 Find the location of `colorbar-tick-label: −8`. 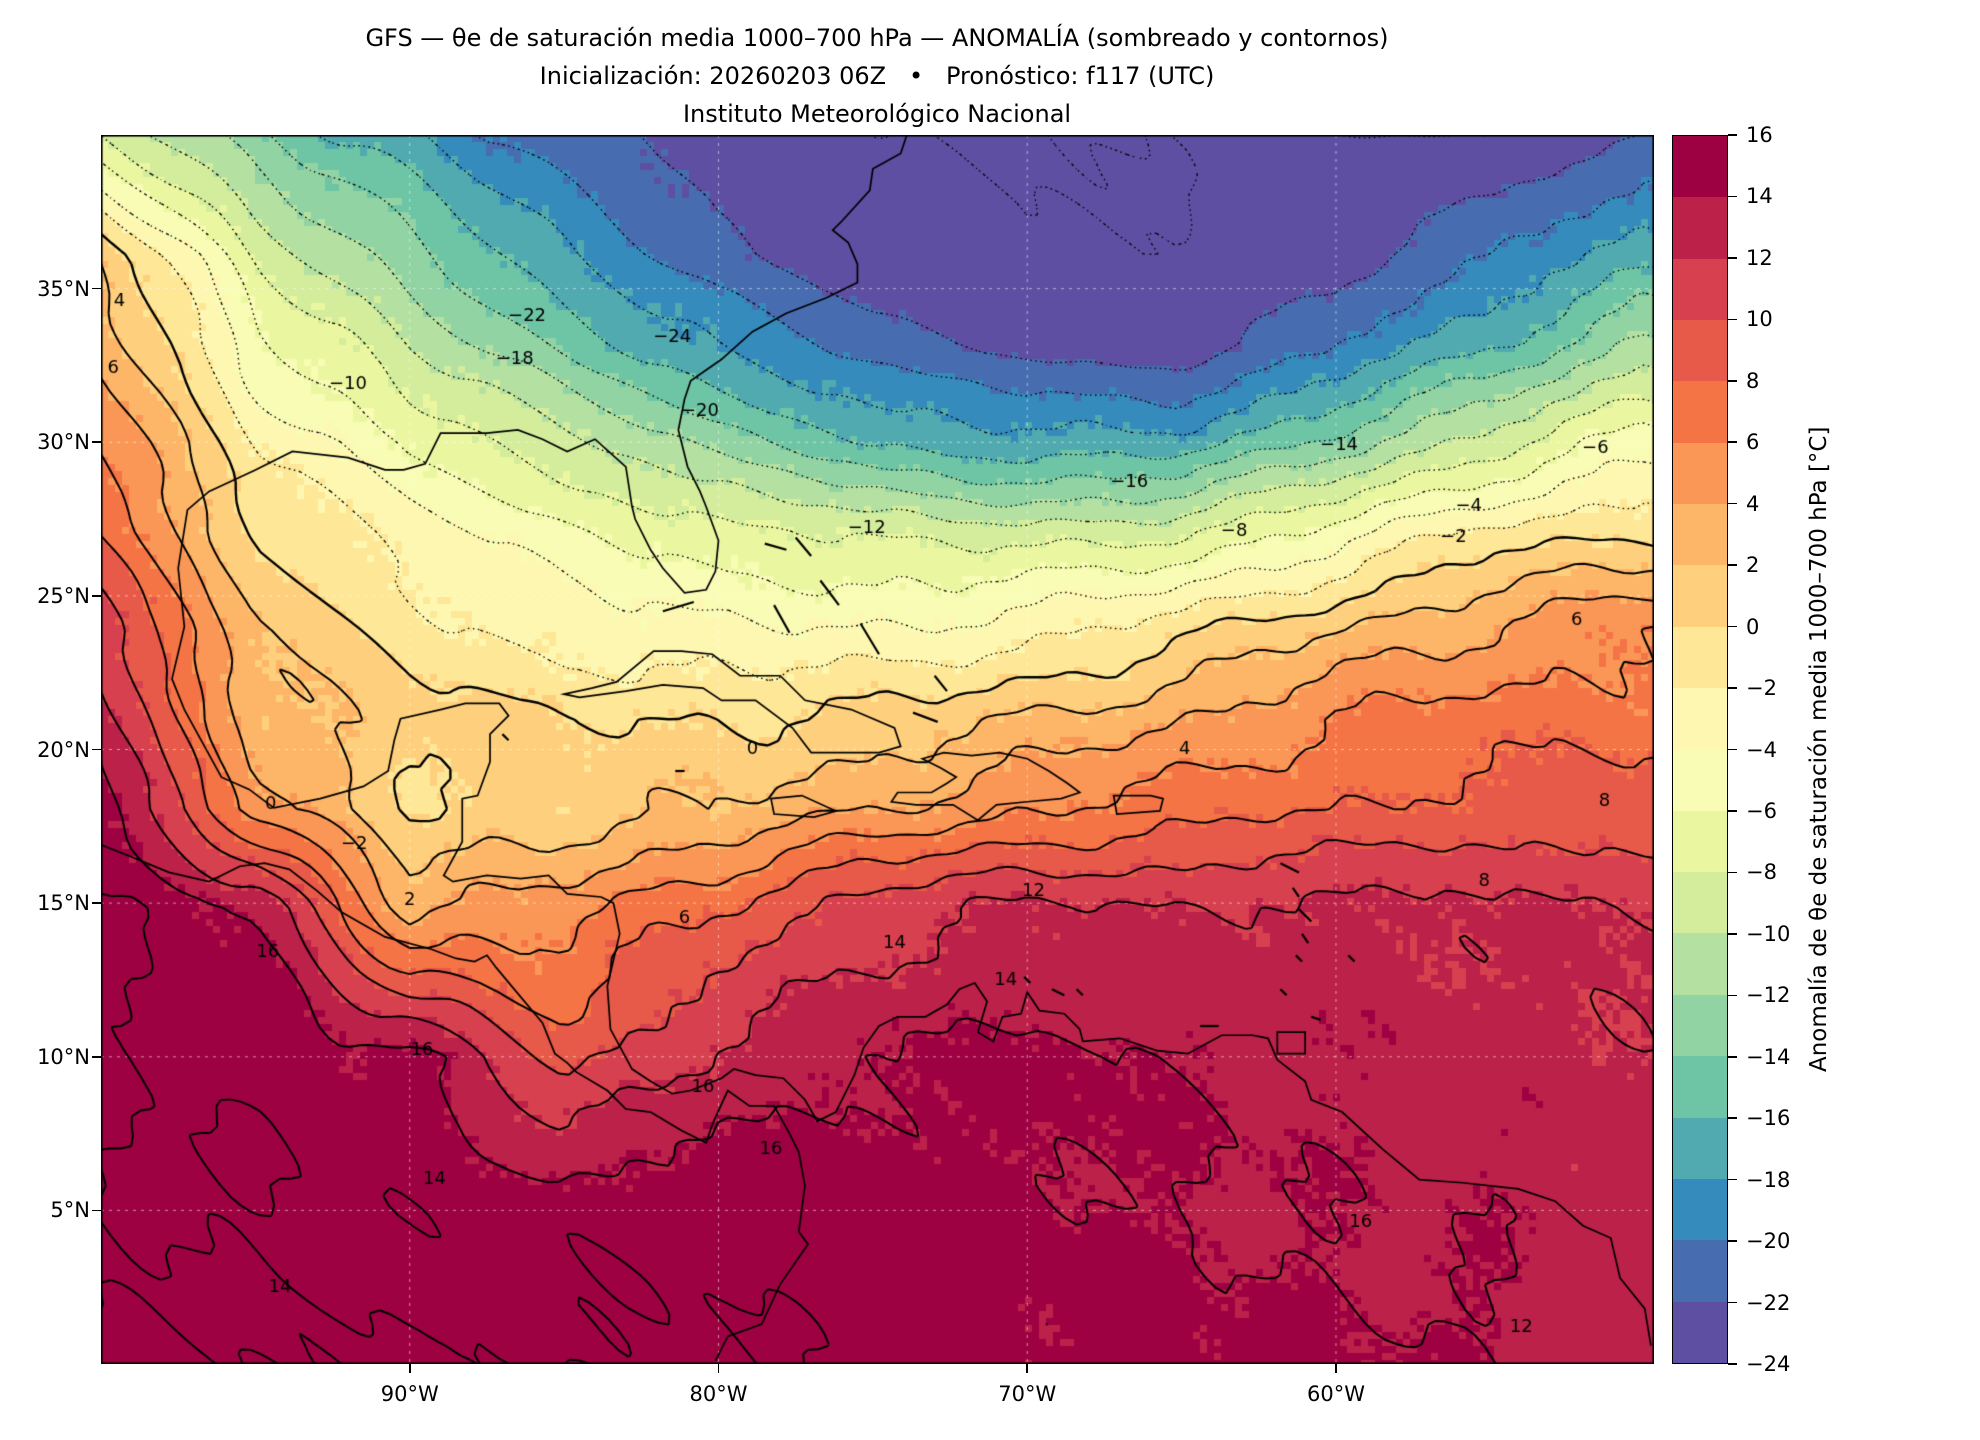

colorbar-tick-label: −8 is located at coordinates (1761, 872).